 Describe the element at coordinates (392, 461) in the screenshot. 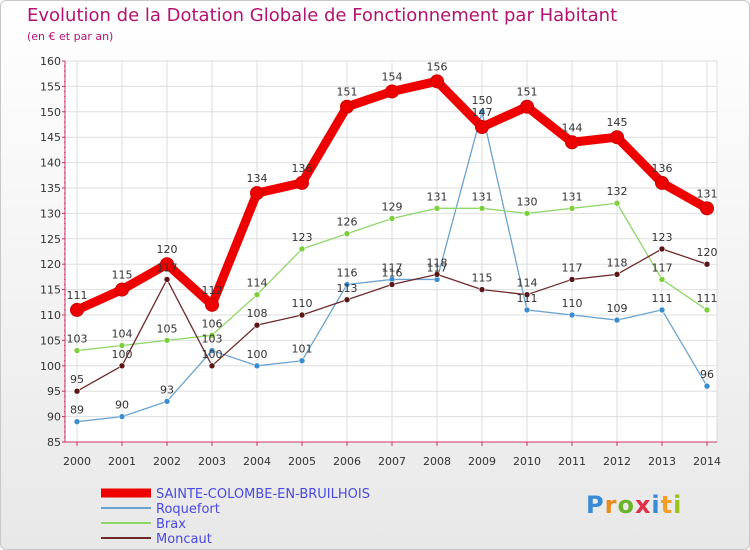

I see `x-tick-label: 2007` at that location.